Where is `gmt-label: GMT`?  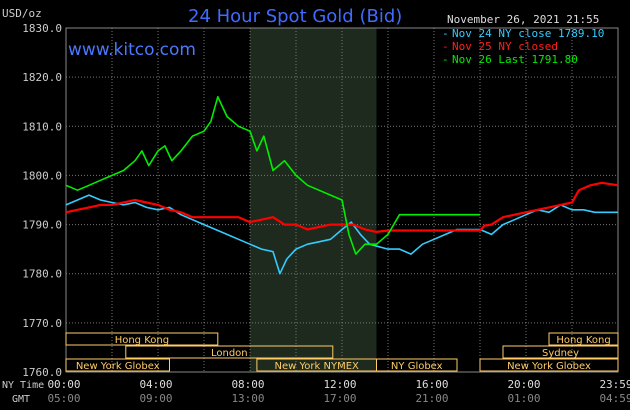
gmt-label: GMT is located at coordinates (21, 399).